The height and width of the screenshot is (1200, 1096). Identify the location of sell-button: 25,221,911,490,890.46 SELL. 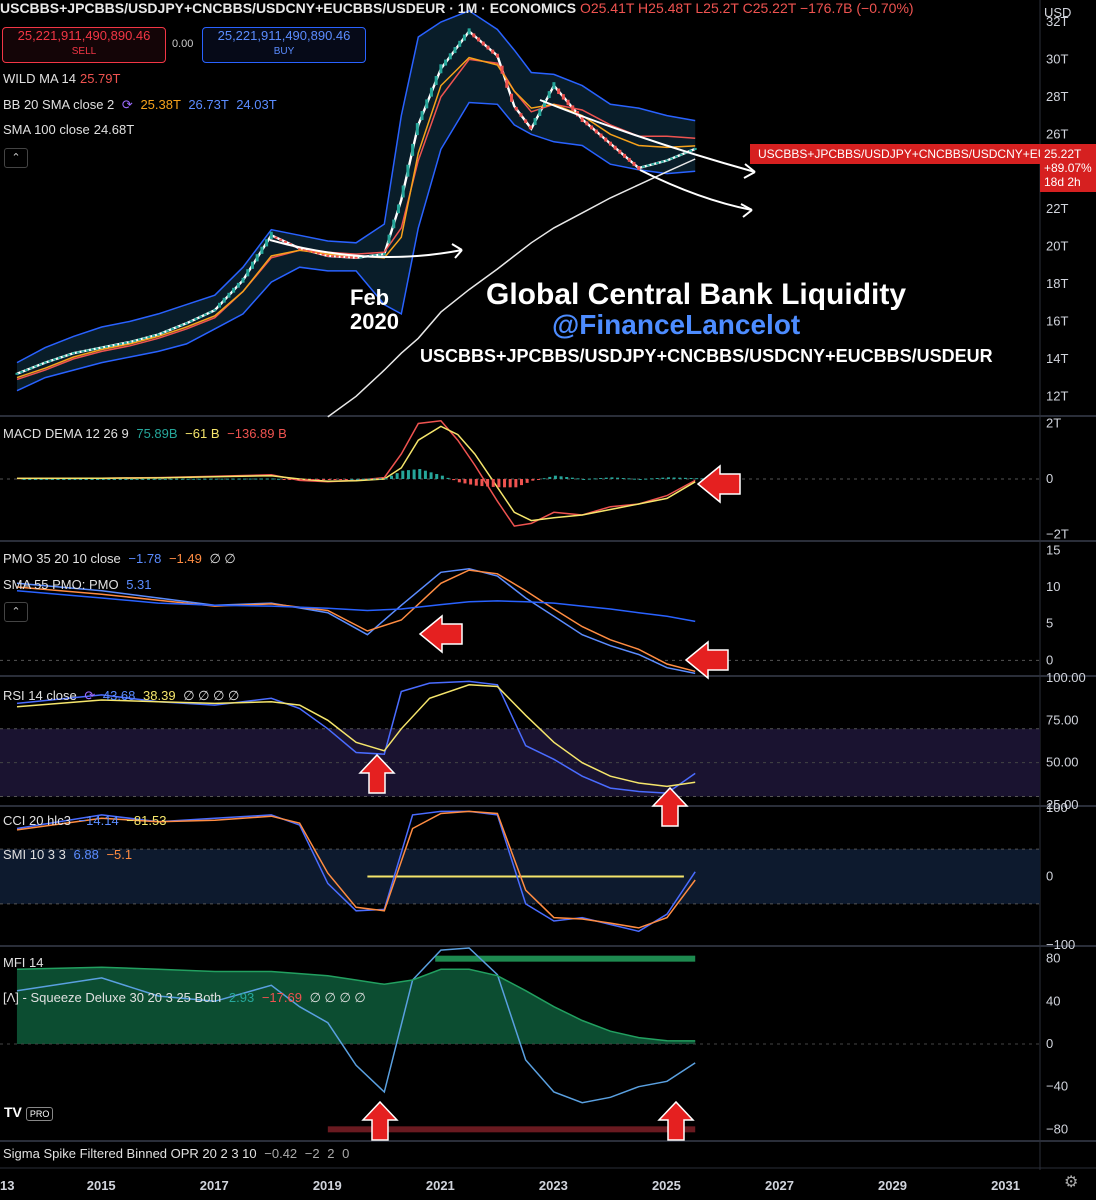
(84, 45).